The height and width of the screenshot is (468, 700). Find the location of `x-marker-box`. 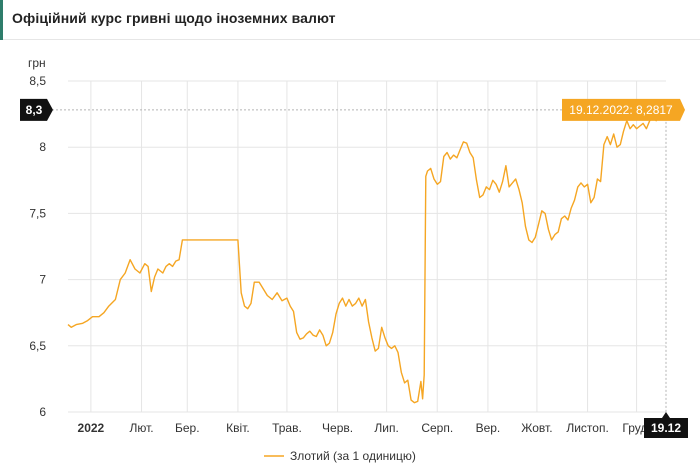

x-marker-box is located at coordinates (666, 425).